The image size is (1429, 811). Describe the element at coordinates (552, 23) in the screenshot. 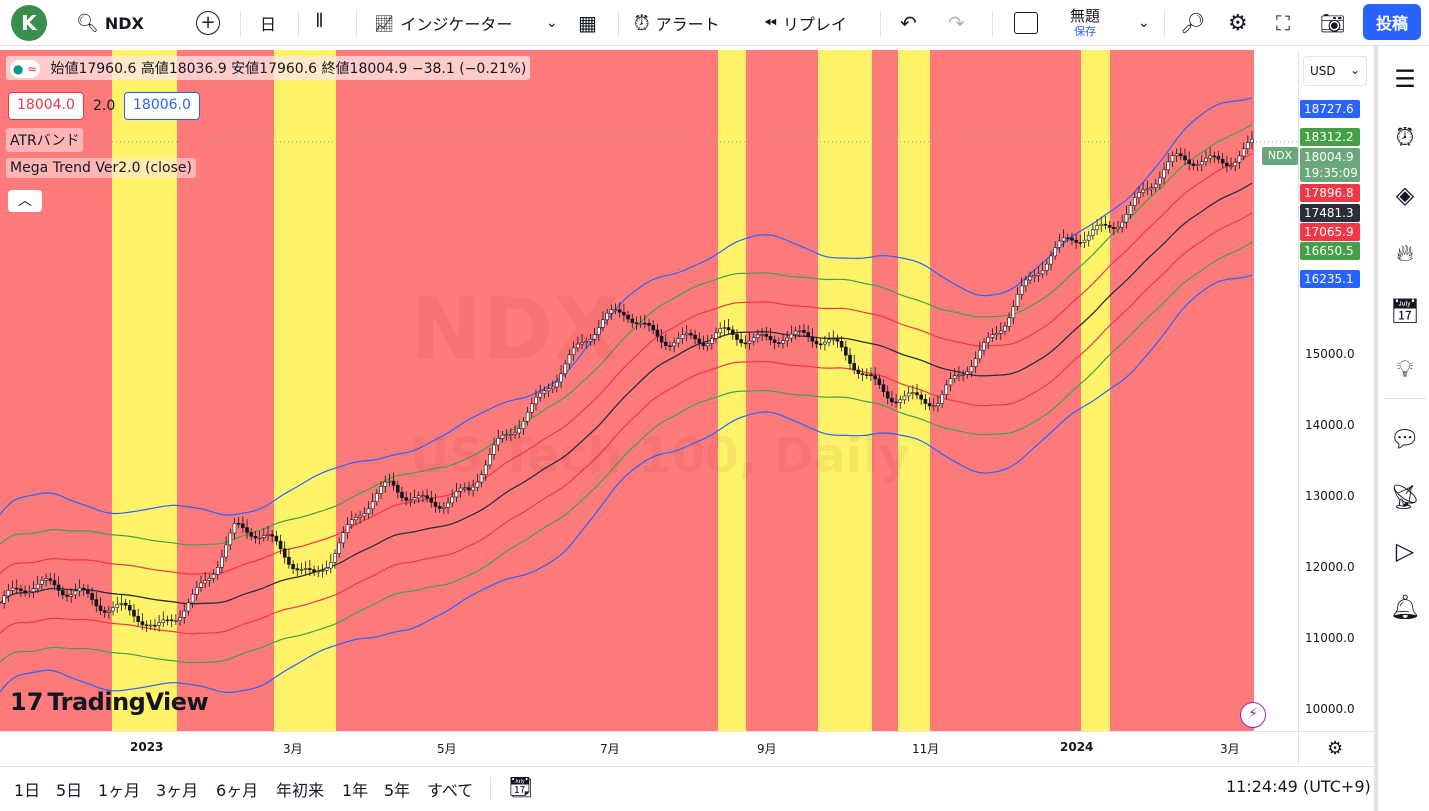

I see `indicators-dropdown: ⌄` at that location.